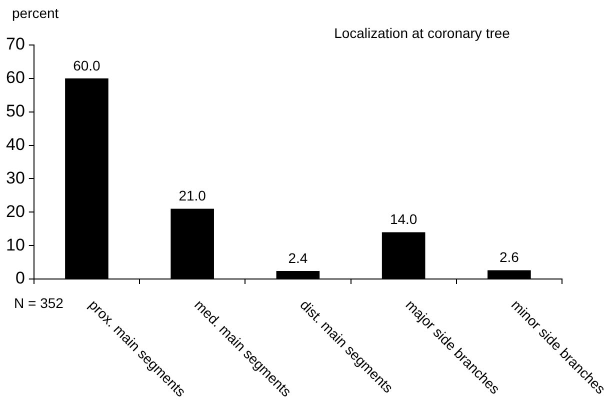 This screenshot has height=419, width=605. Describe the element at coordinates (192, 196) in the screenshot. I see `data-label: 21.0` at that location.